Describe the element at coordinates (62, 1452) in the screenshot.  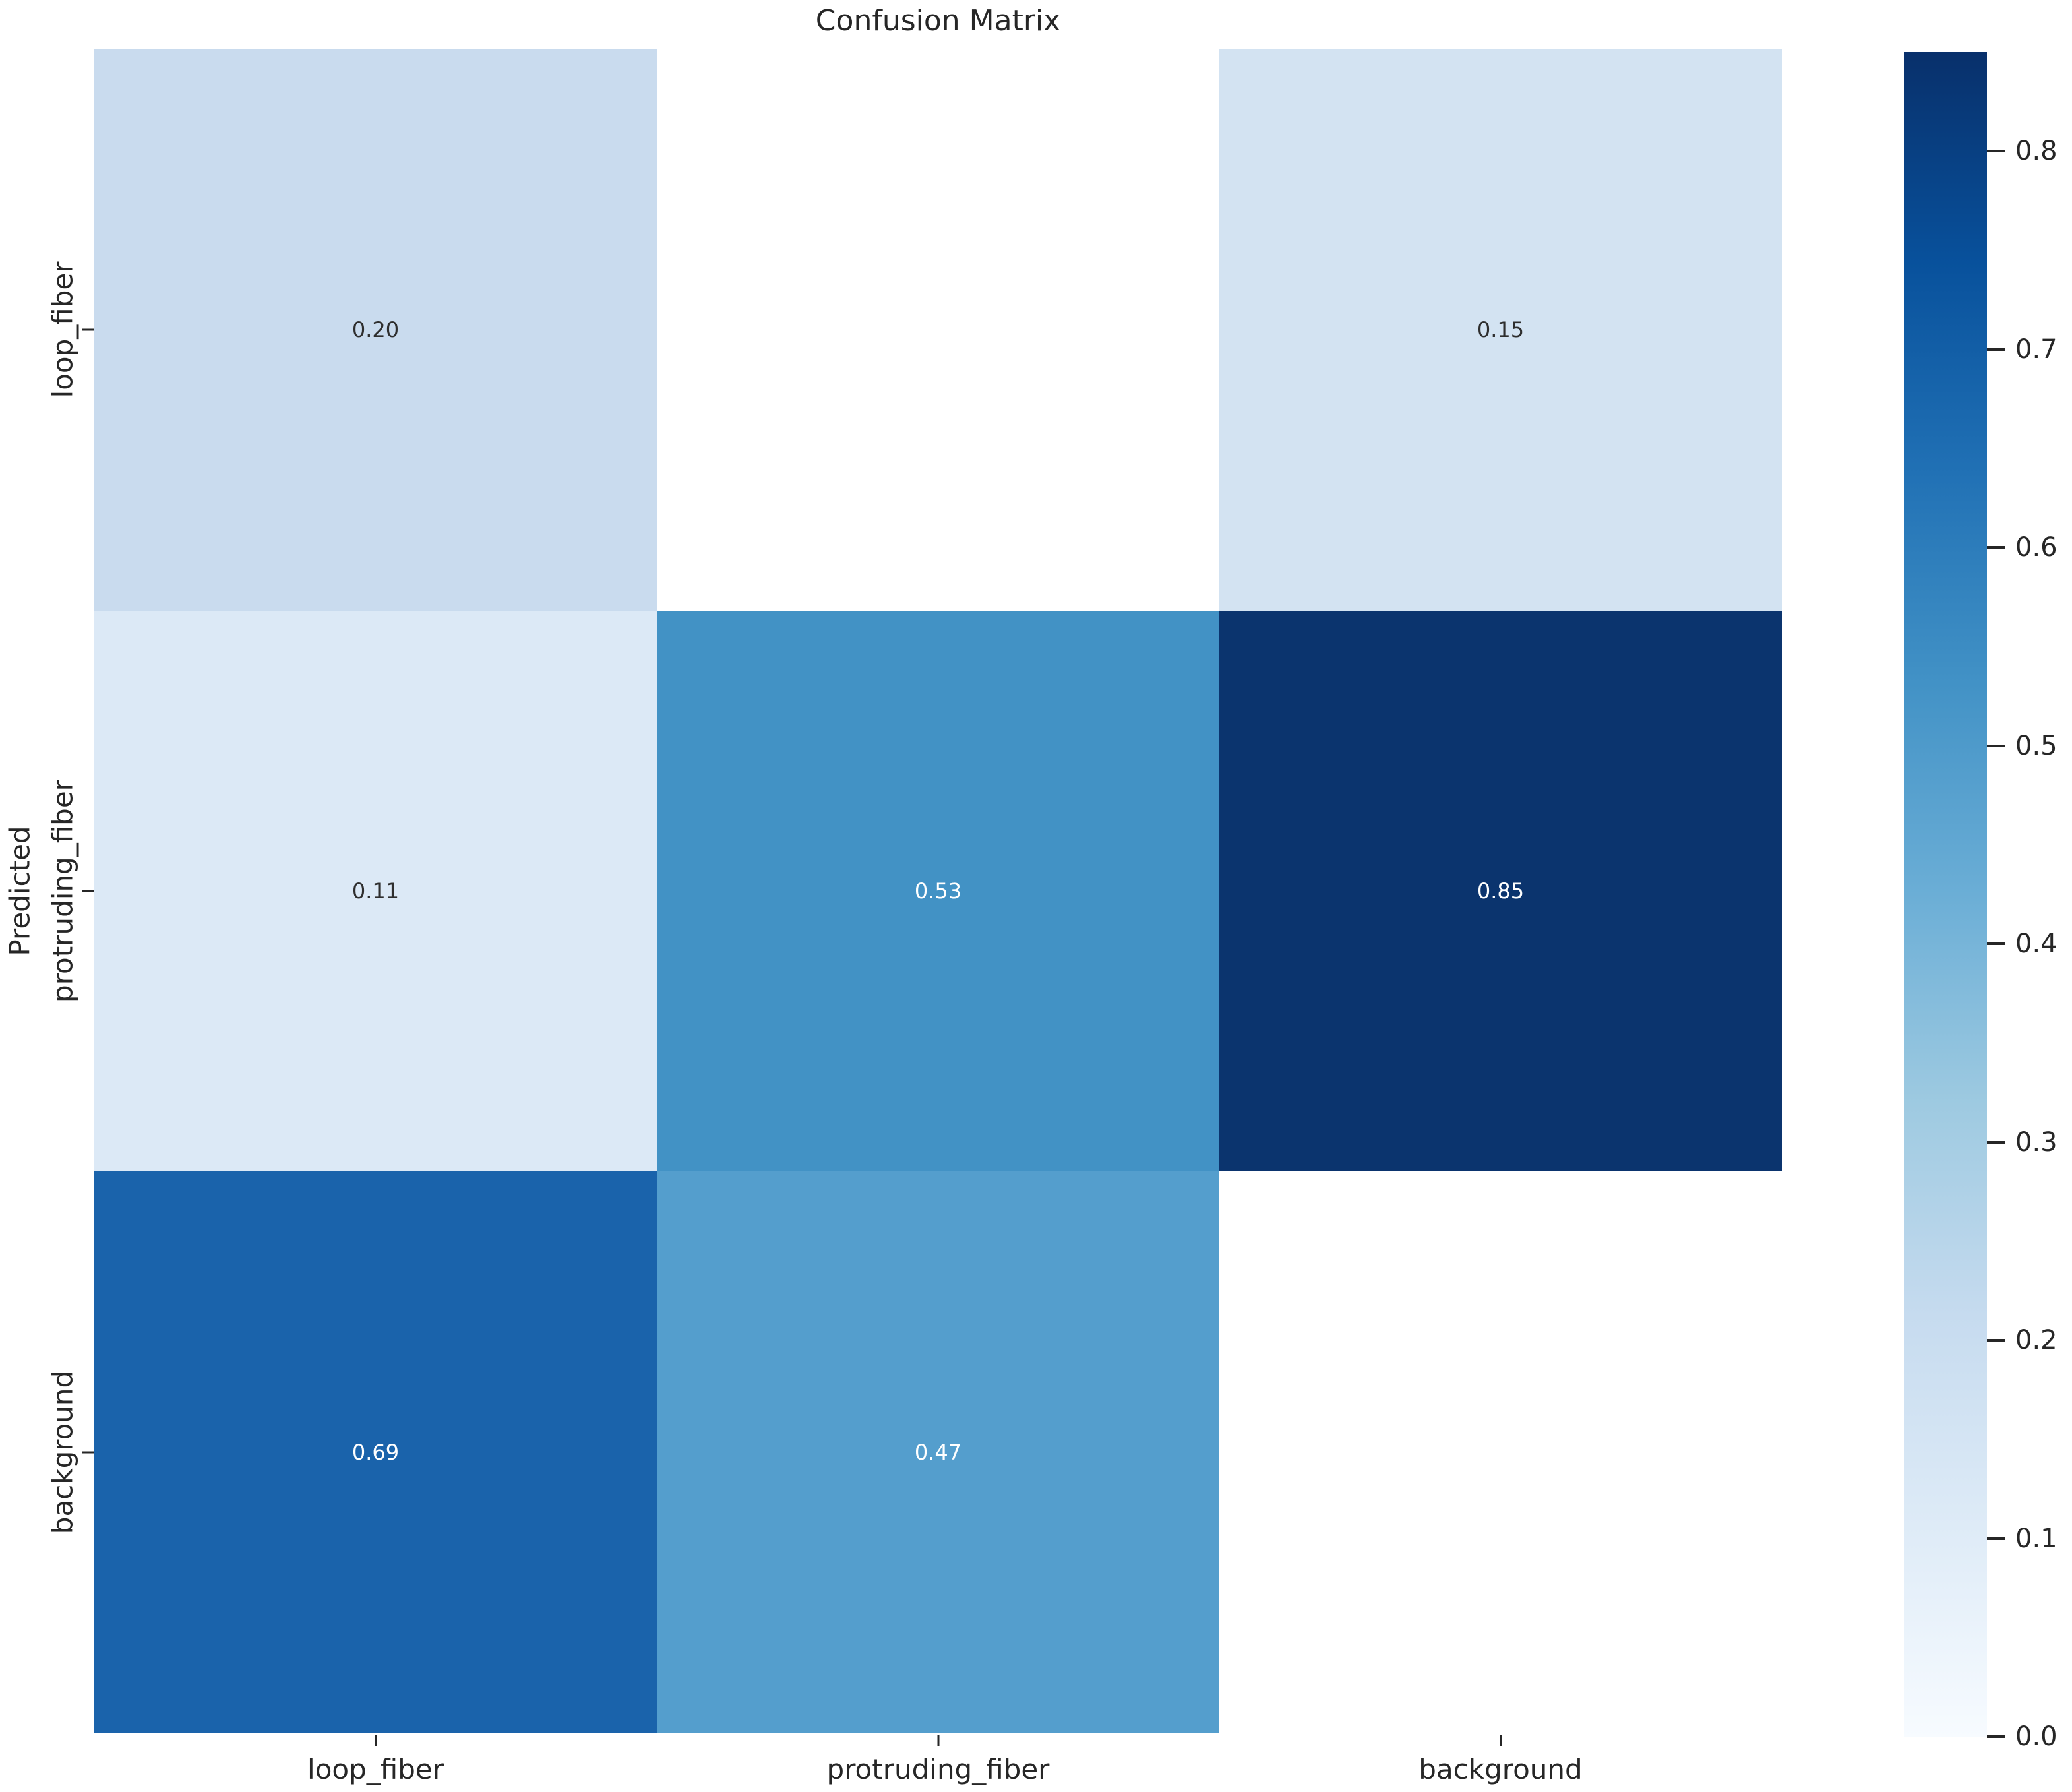
I see `y-tick-label: background` at that location.